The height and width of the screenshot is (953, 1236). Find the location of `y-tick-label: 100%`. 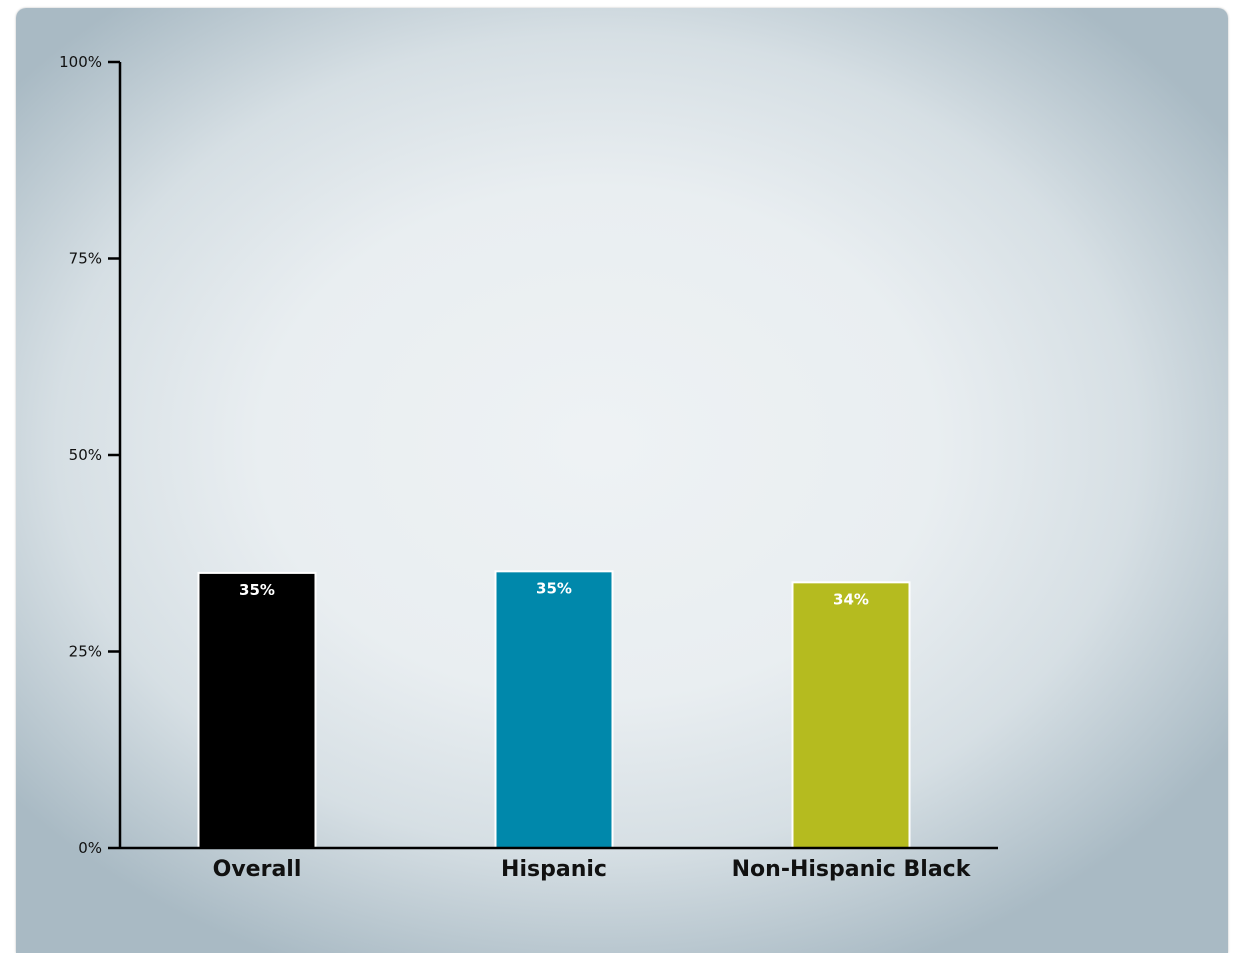

y-tick-label: 100% is located at coordinates (80, 62).